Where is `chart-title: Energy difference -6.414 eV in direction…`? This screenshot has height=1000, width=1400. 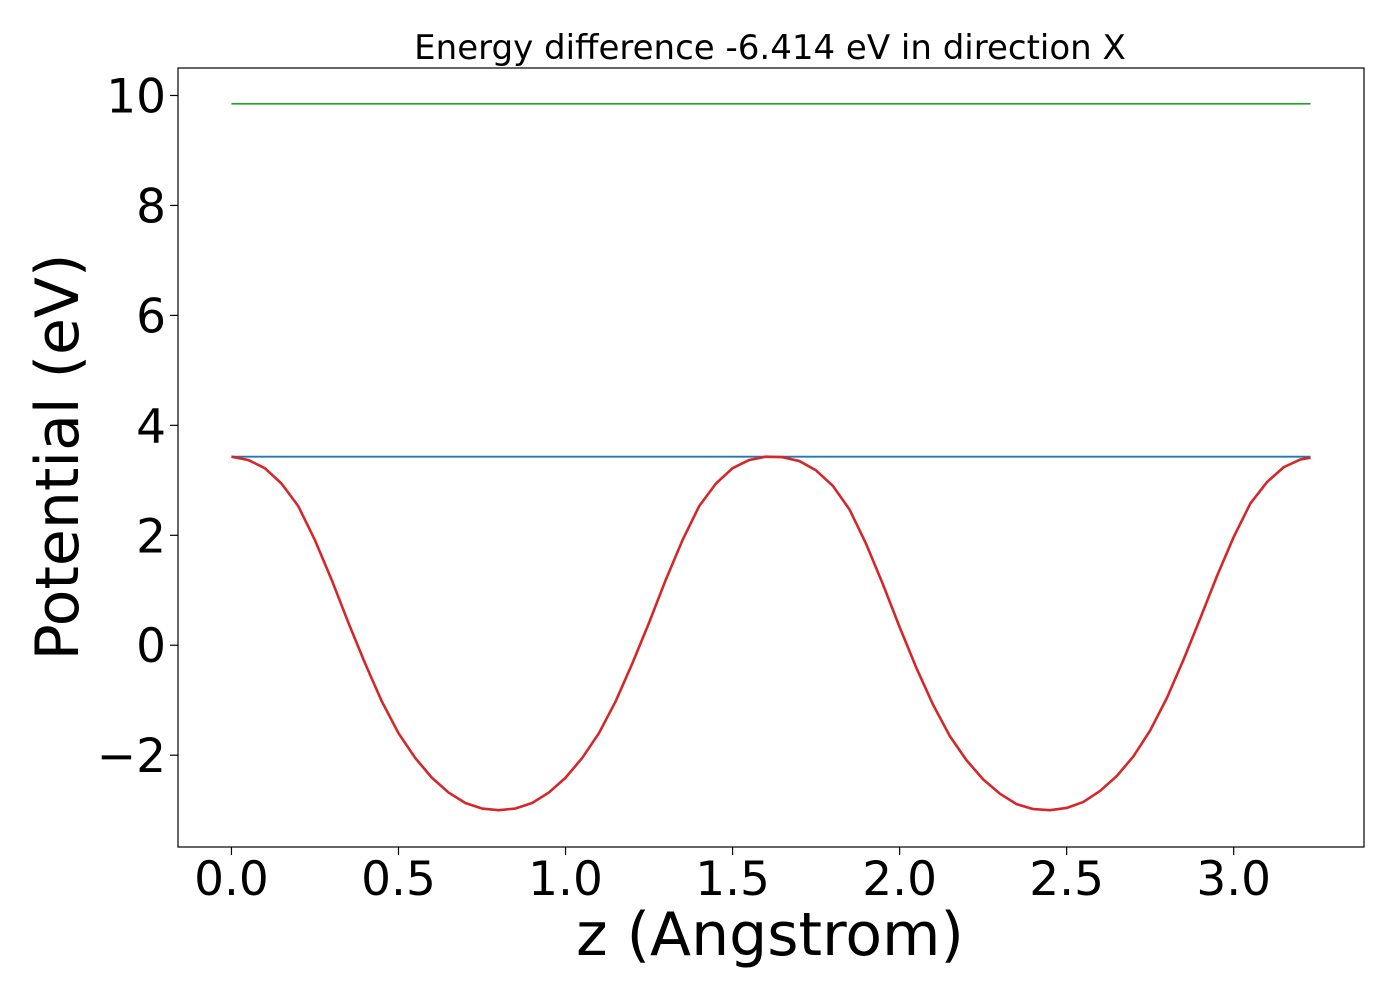
chart-title: Energy difference -6.414 eV in direction… is located at coordinates (770, 48).